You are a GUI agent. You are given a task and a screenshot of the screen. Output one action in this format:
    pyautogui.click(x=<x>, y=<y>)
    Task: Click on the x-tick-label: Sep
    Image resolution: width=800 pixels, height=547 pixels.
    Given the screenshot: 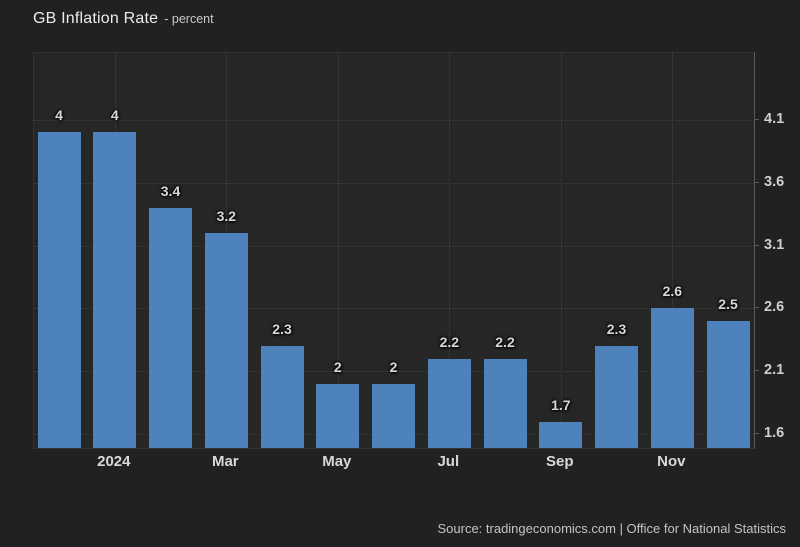 What is the action you would take?
    pyautogui.click(x=560, y=461)
    